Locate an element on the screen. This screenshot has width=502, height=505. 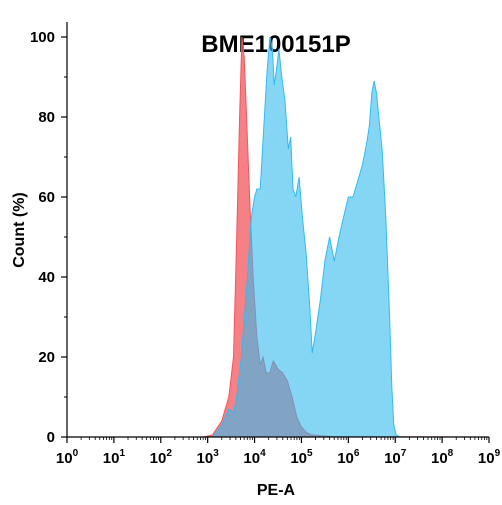
y-tick-label: 60 is located at coordinates (46, 197).